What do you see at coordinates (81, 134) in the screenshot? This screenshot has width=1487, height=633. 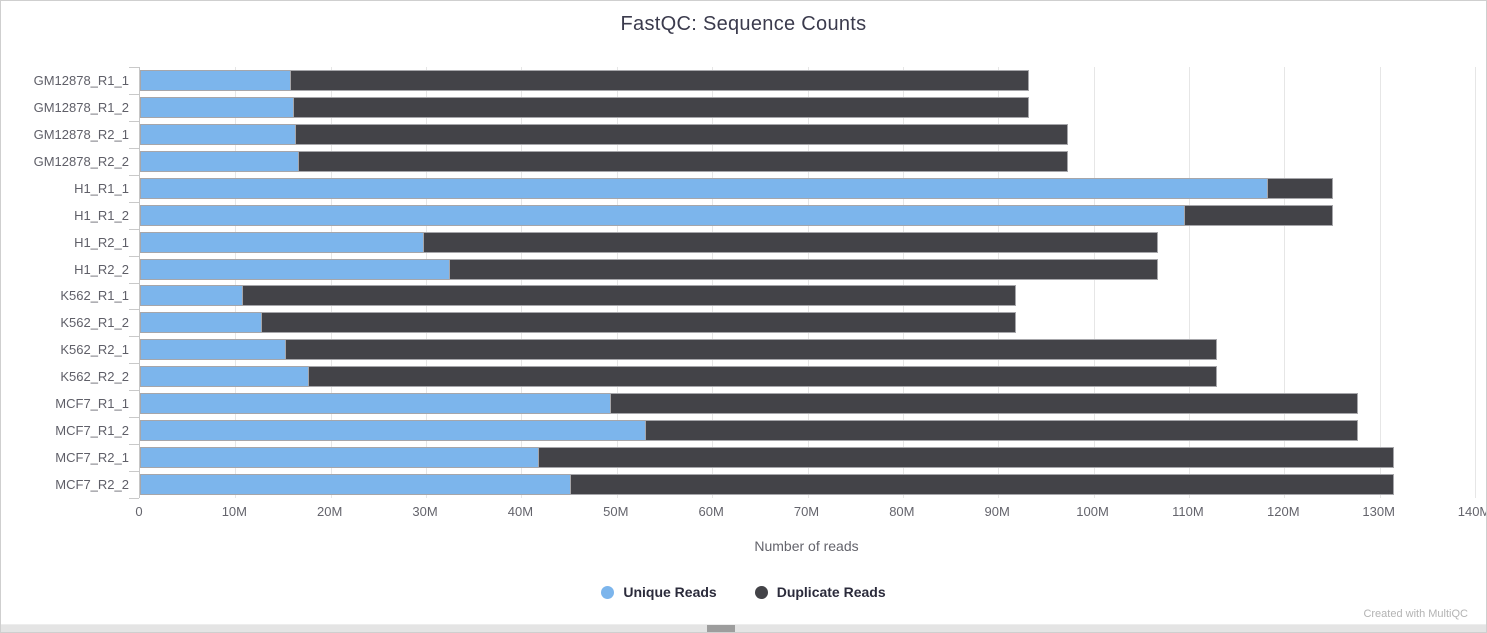 I see `y-axis-label: GM12878_R2_1` at bounding box center [81, 134].